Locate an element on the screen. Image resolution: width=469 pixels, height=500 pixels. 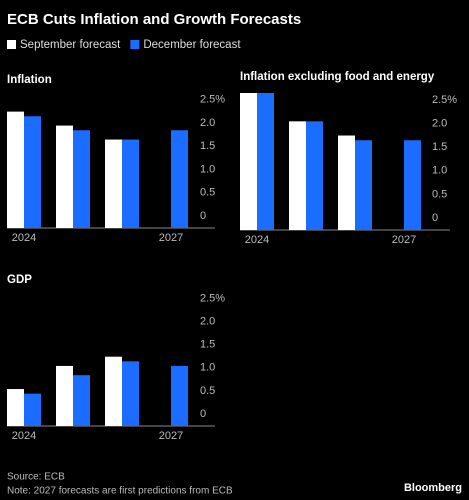
source: Source: ECB is located at coordinates (36, 477).